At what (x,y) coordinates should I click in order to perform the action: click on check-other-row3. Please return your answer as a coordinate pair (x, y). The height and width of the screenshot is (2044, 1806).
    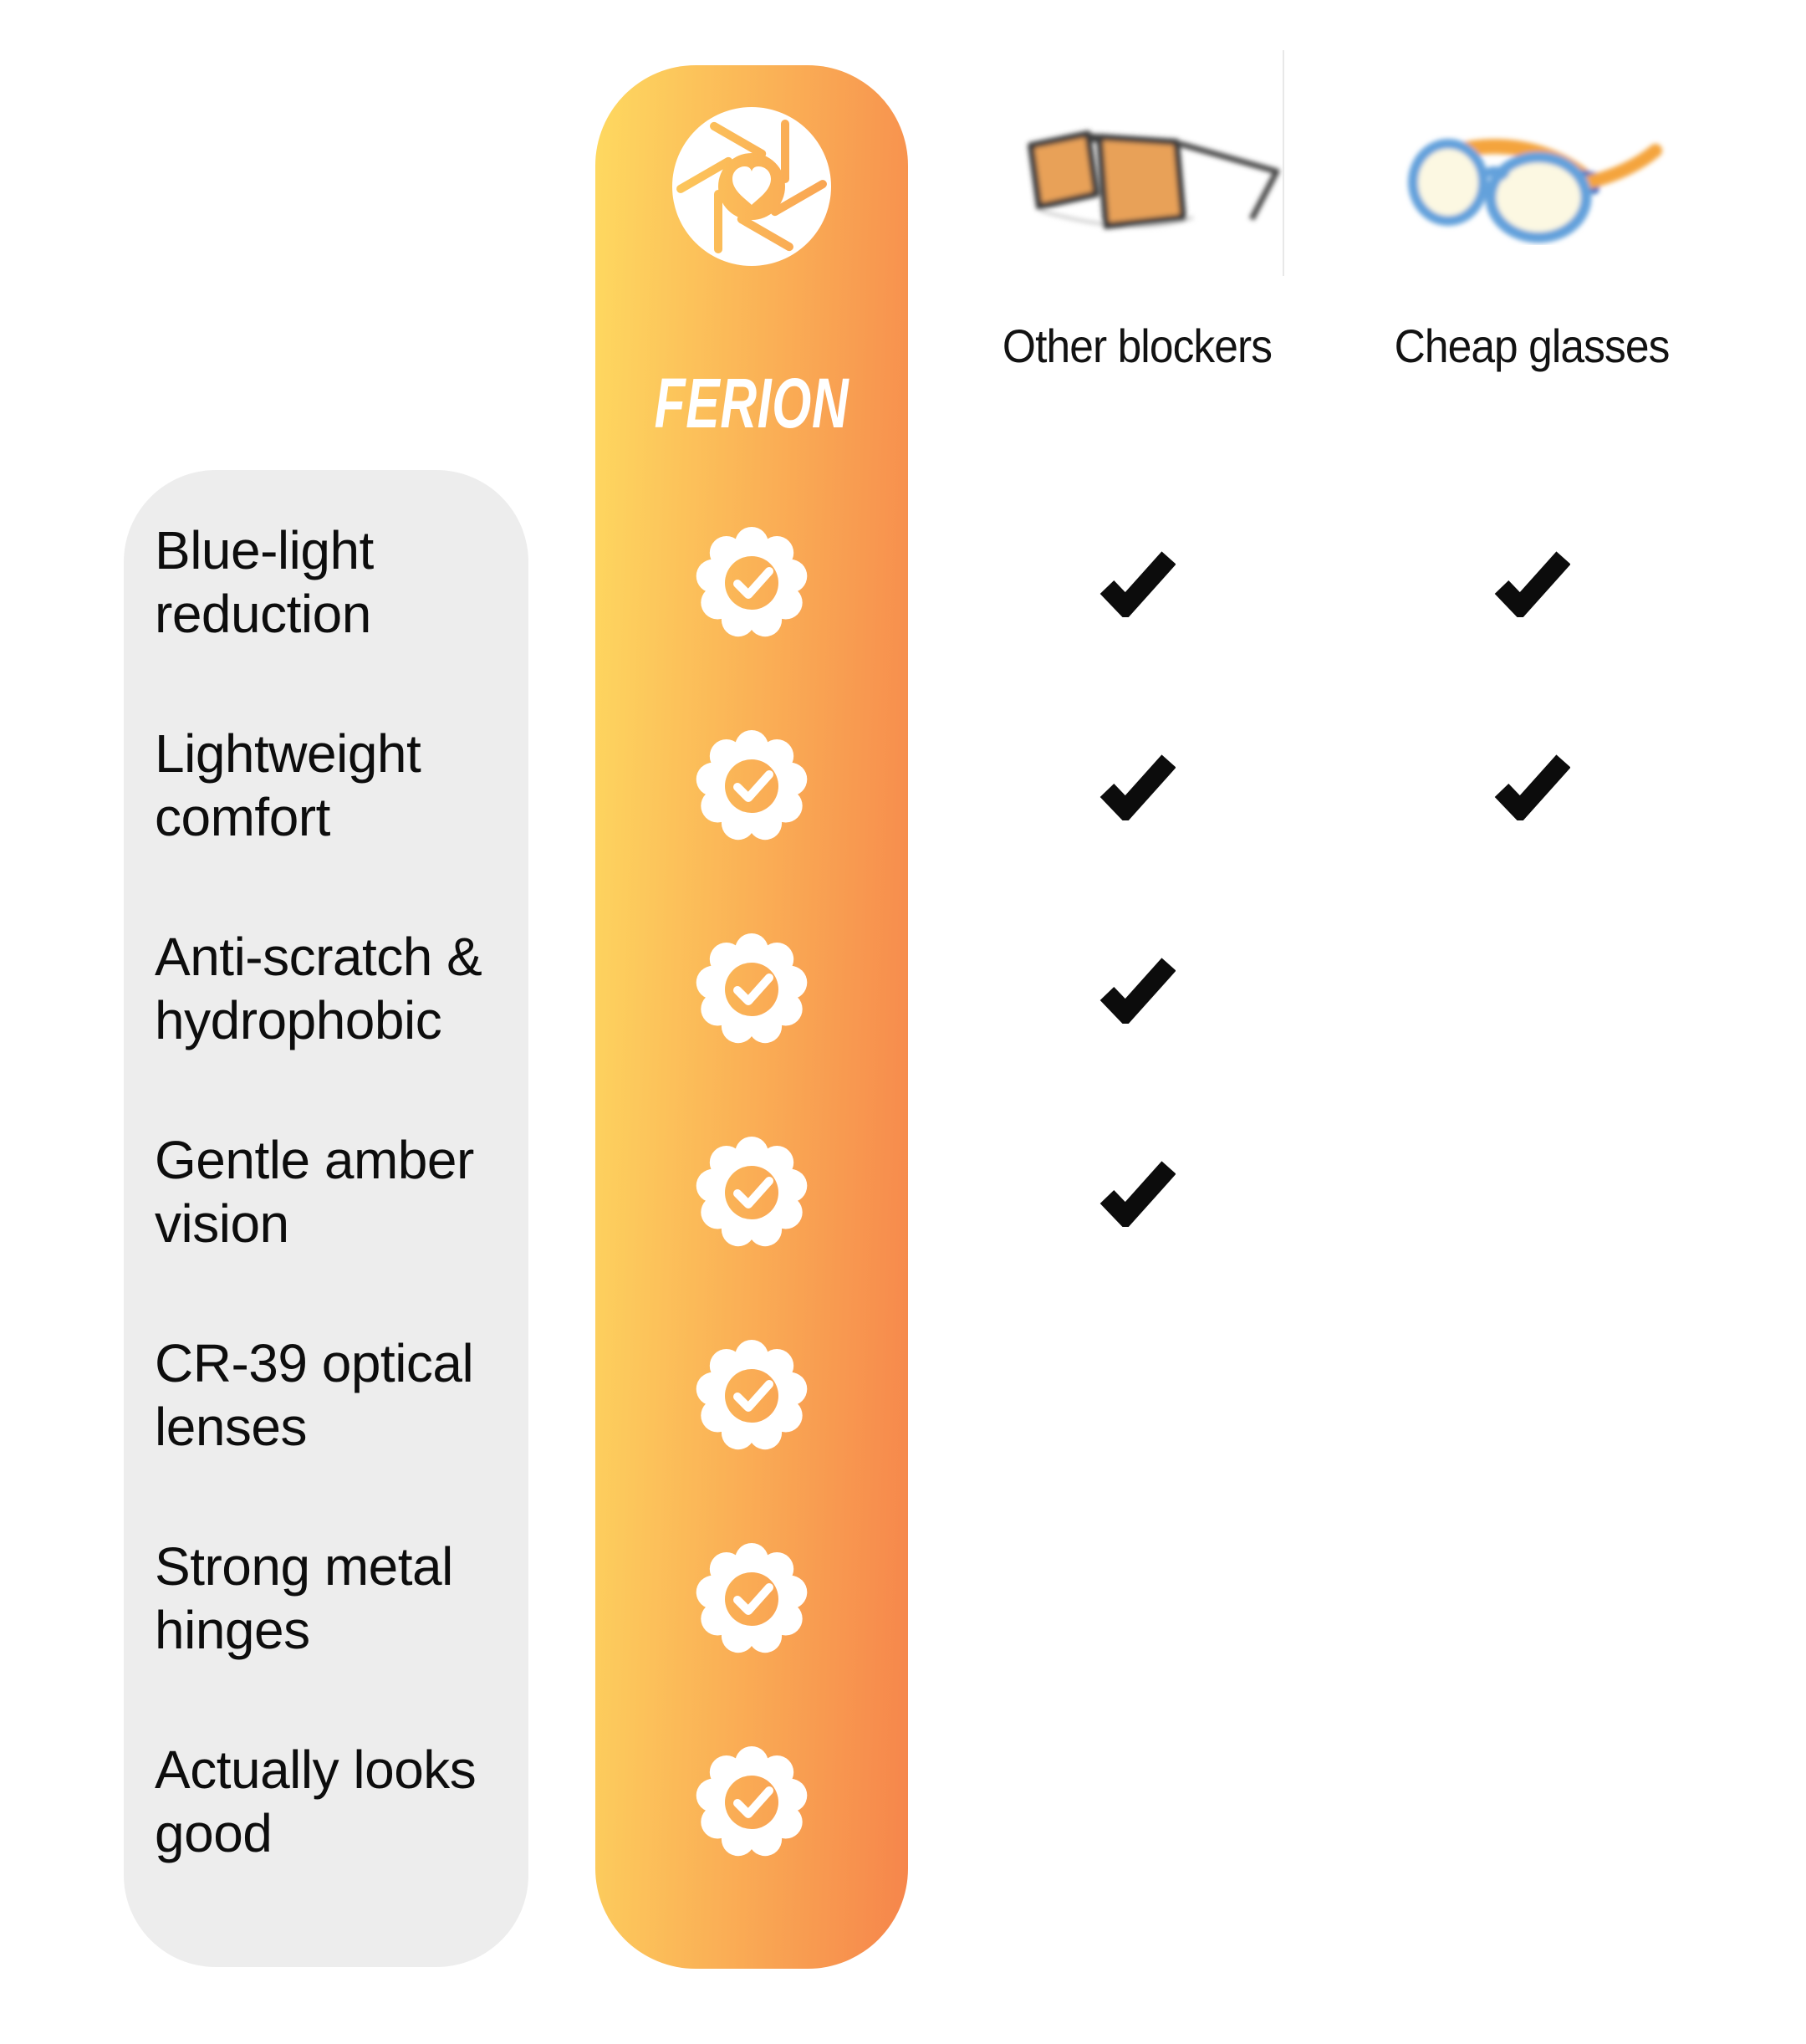
    Looking at the image, I should click on (1138, 989).